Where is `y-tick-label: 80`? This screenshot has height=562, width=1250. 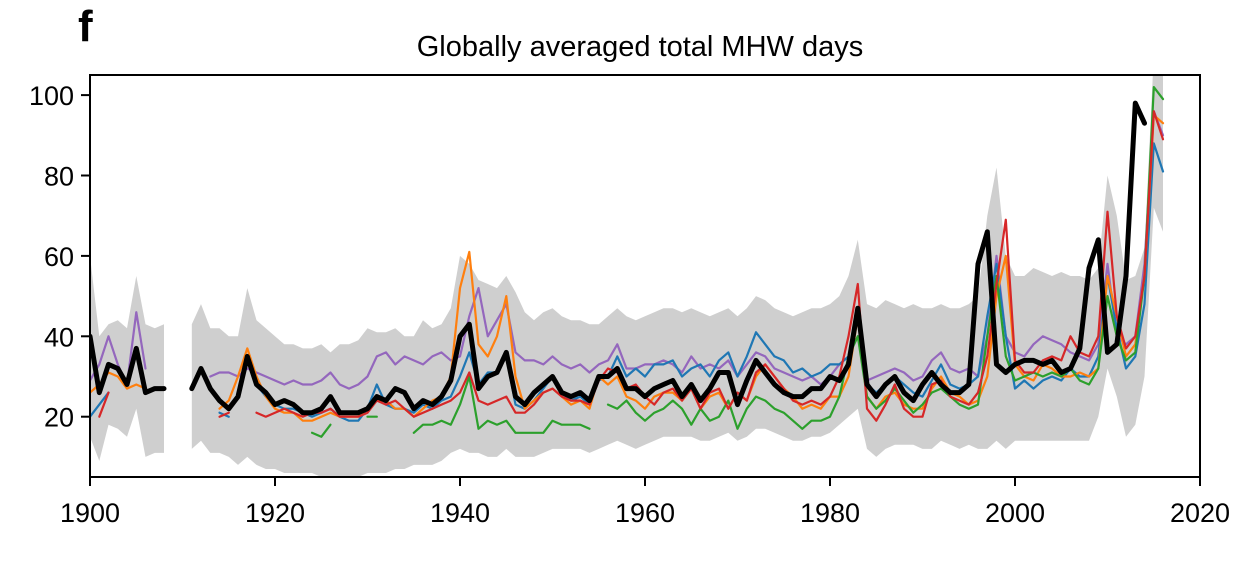
y-tick-label: 80 is located at coordinates (59, 177).